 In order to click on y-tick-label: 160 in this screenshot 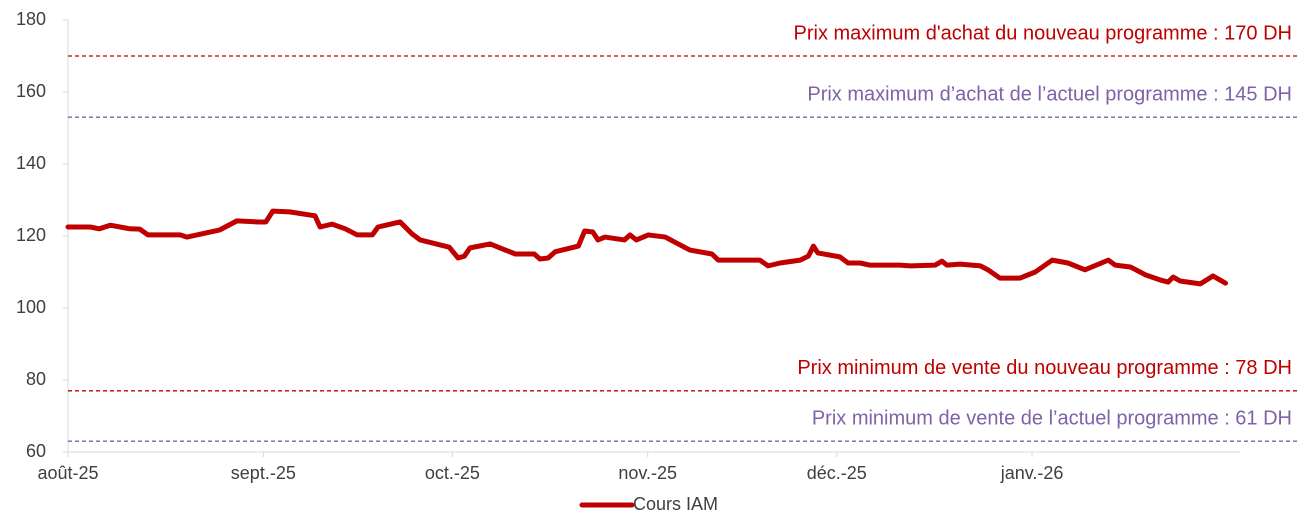, I will do `click(31, 91)`.